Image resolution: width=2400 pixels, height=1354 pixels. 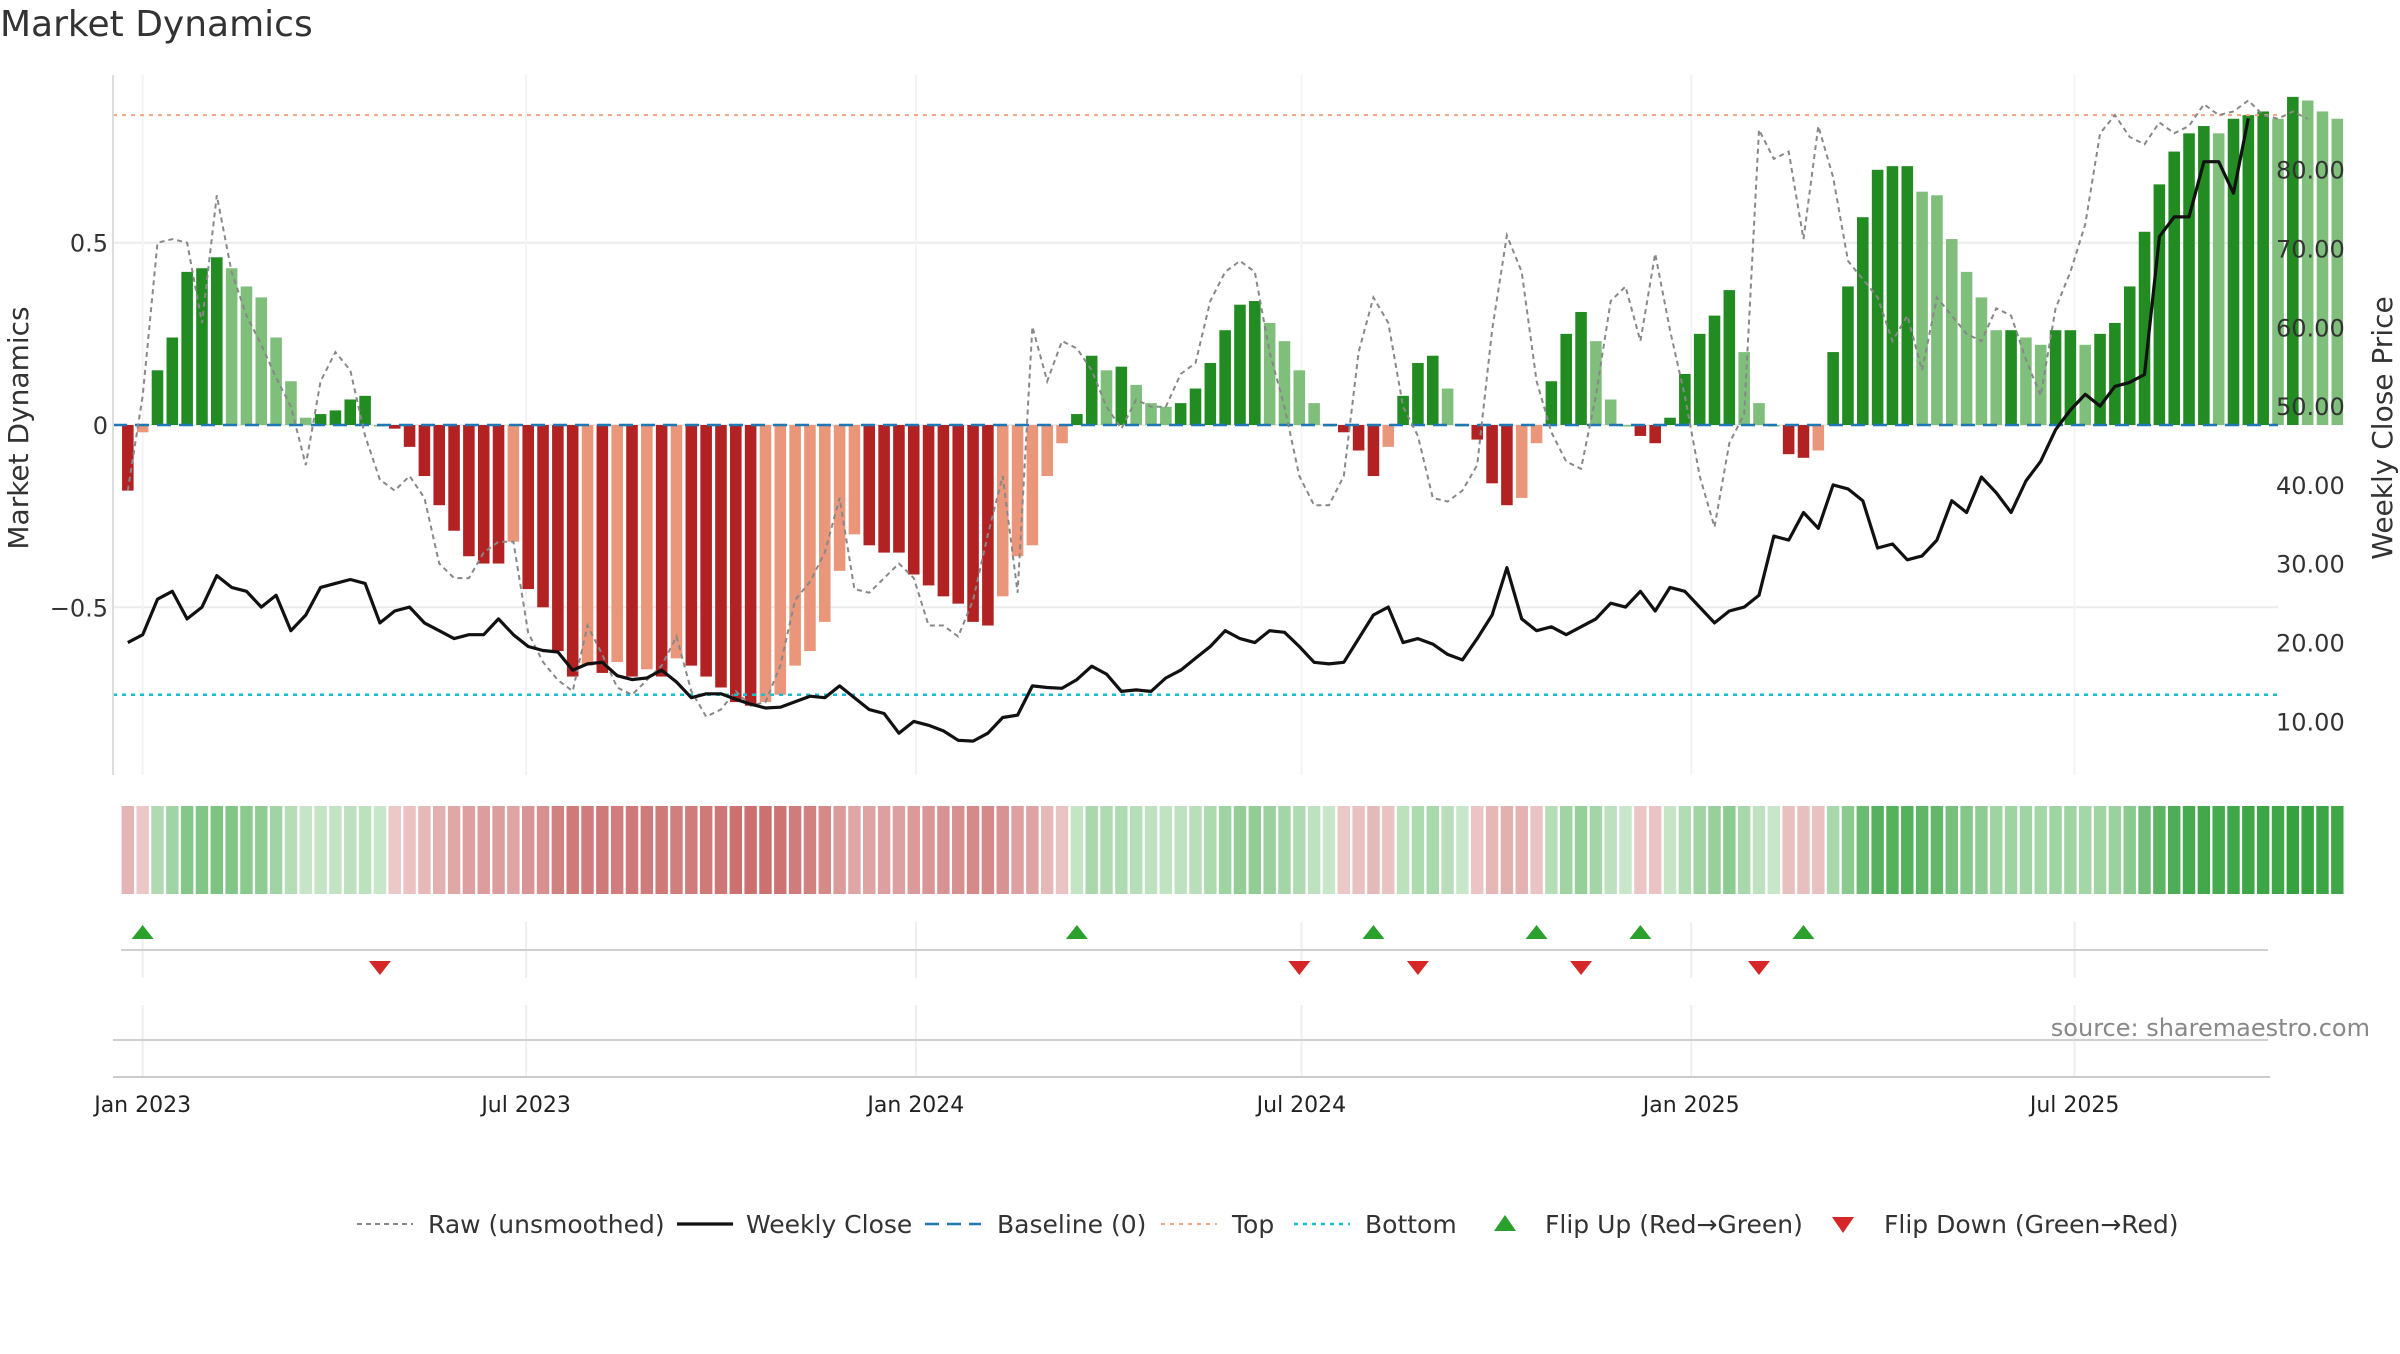 What do you see at coordinates (2074, 1105) in the screenshot?
I see `x-tick-label: Jul 2025` at bounding box center [2074, 1105].